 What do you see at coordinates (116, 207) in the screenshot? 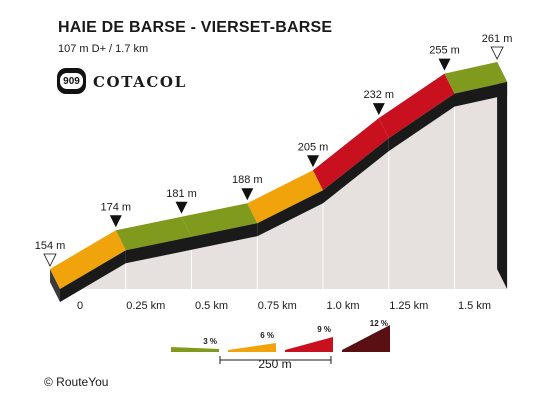
I see `elevation-label: 174 m` at bounding box center [116, 207].